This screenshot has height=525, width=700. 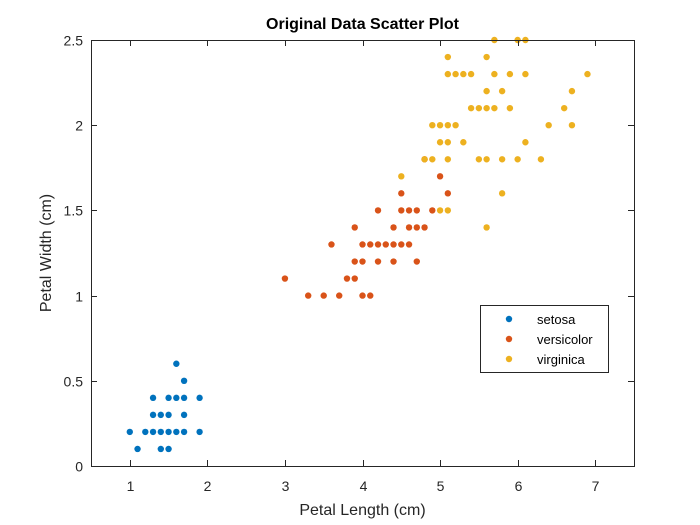 I want to click on y-tick-label: 1.5, so click(x=74, y=211).